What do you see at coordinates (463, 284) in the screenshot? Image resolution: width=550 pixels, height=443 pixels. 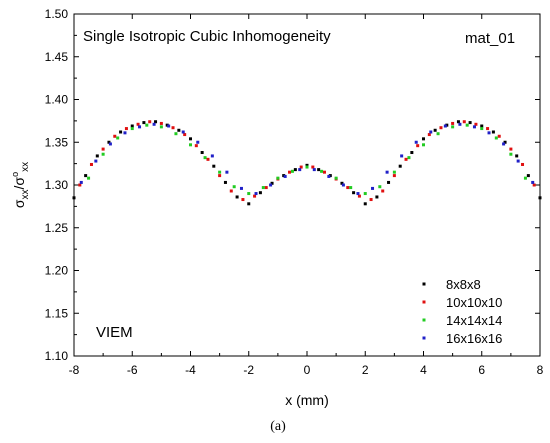 I see `legend-label: 8x8x8` at bounding box center [463, 284].